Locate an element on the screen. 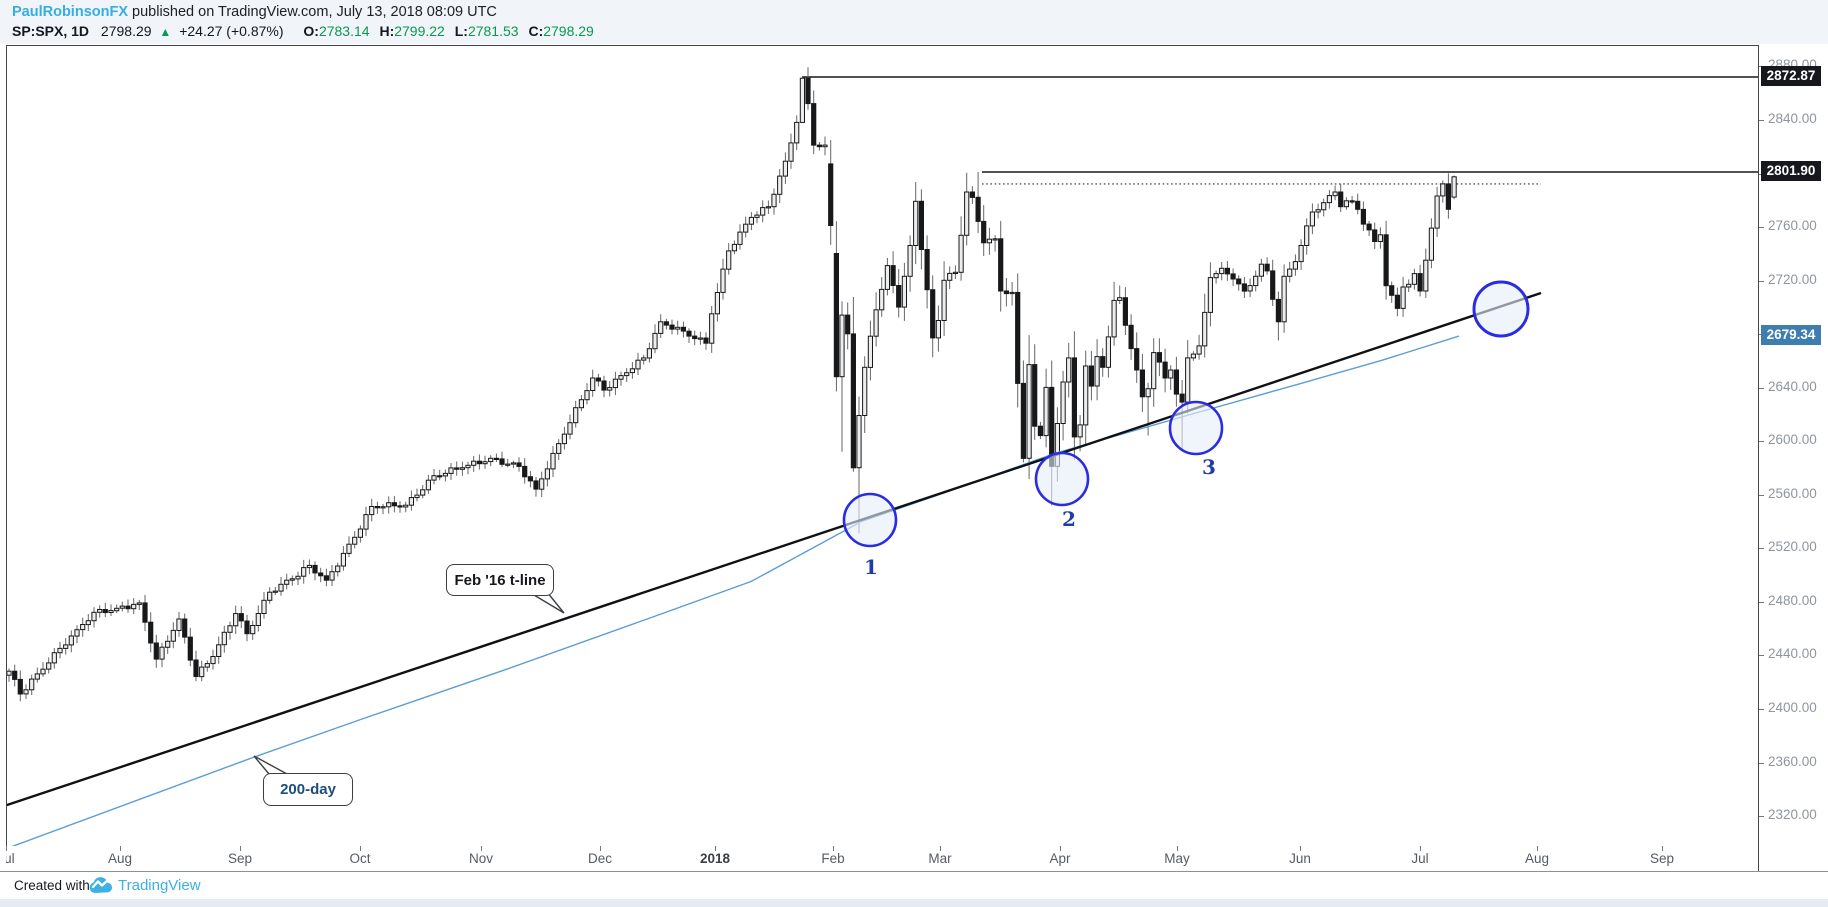 Image resolution: width=1828 pixels, height=907 pixels. ma200-callout: 200-day is located at coordinates (308, 789).